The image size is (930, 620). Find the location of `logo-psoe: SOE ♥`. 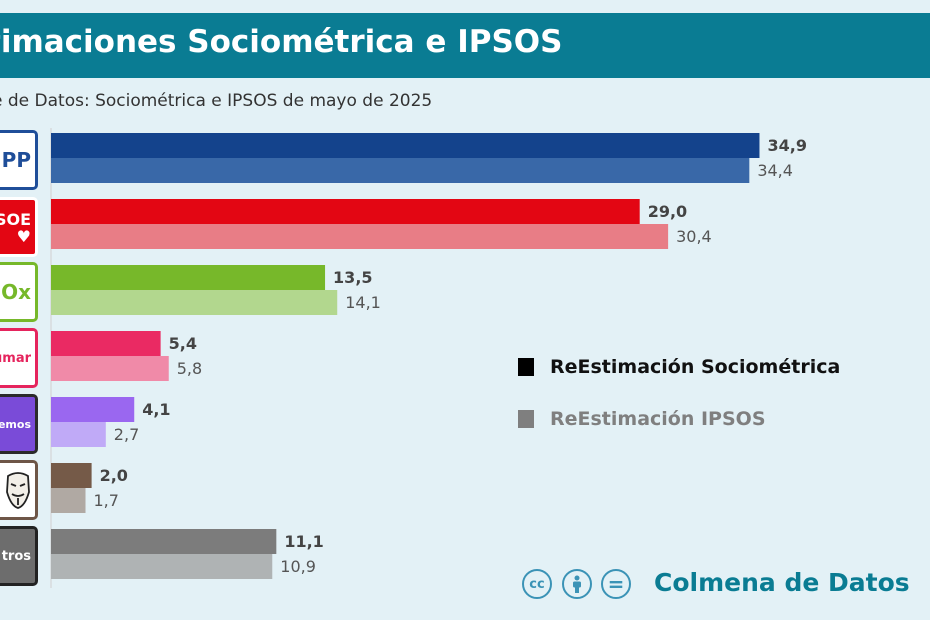

logo-psoe: SOE ♥ is located at coordinates (19, 227).